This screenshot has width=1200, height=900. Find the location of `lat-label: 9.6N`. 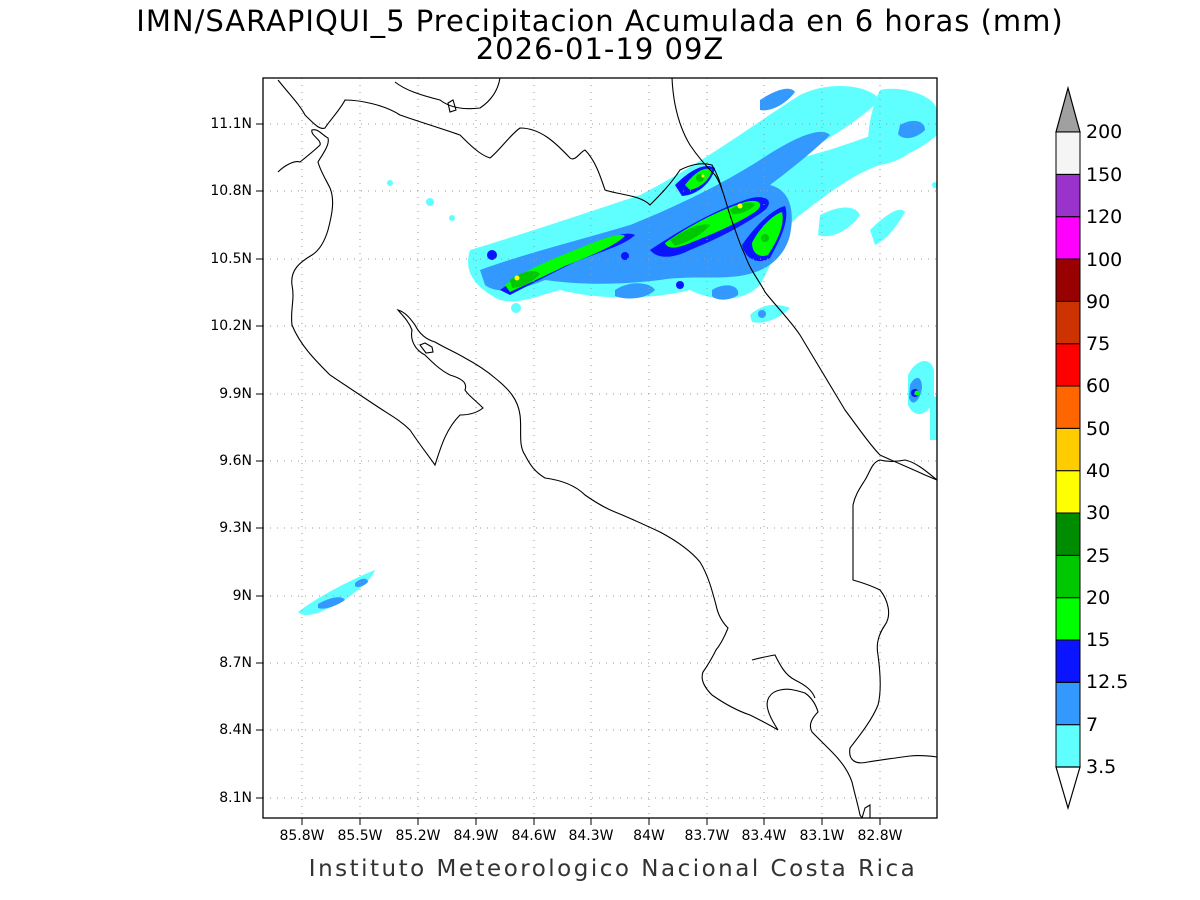

lat-label: 9.6N is located at coordinates (235, 461).